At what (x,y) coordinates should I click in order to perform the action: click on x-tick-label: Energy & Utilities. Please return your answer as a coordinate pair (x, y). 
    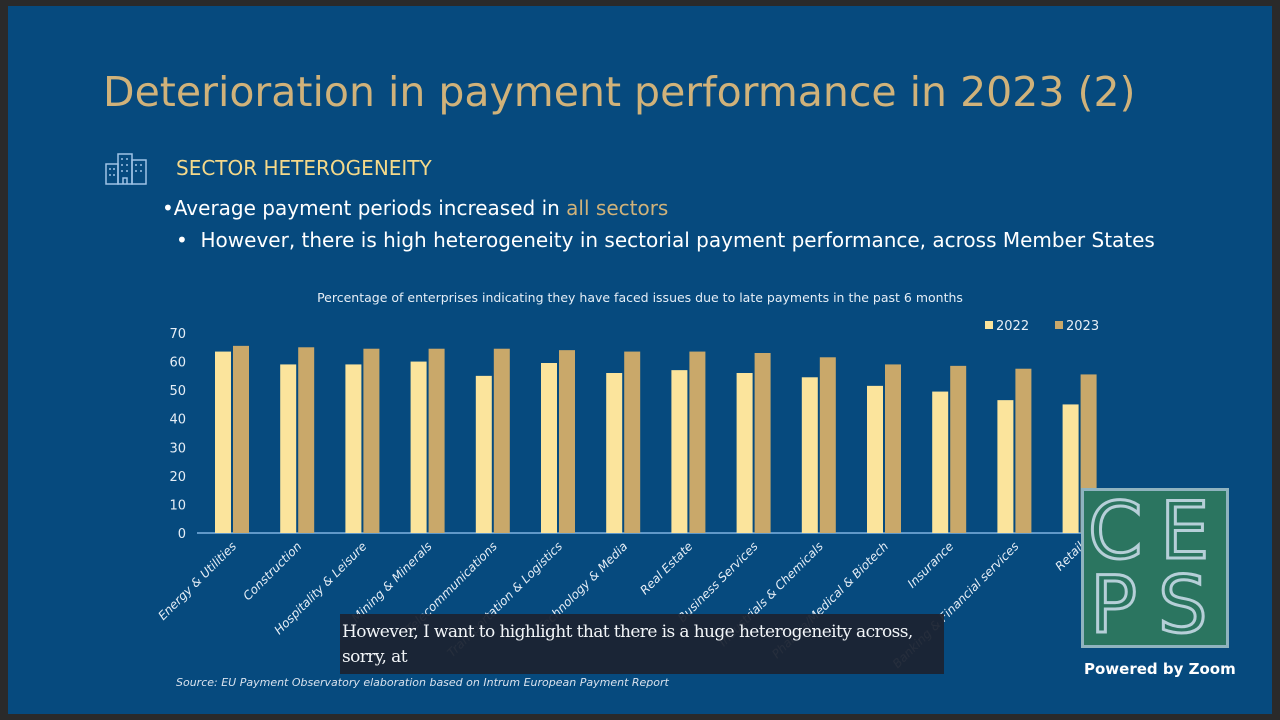
    Looking at the image, I should click on (197, 581).